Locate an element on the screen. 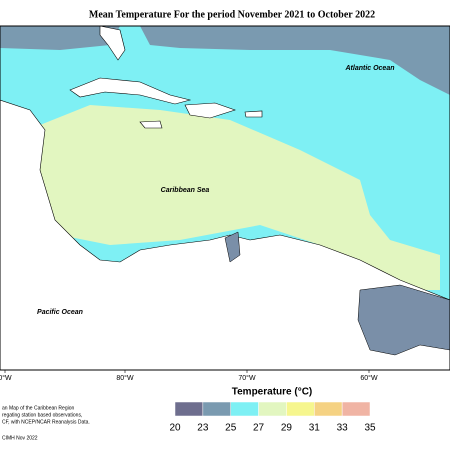  note: regating station based observations, is located at coordinates (42, 415).